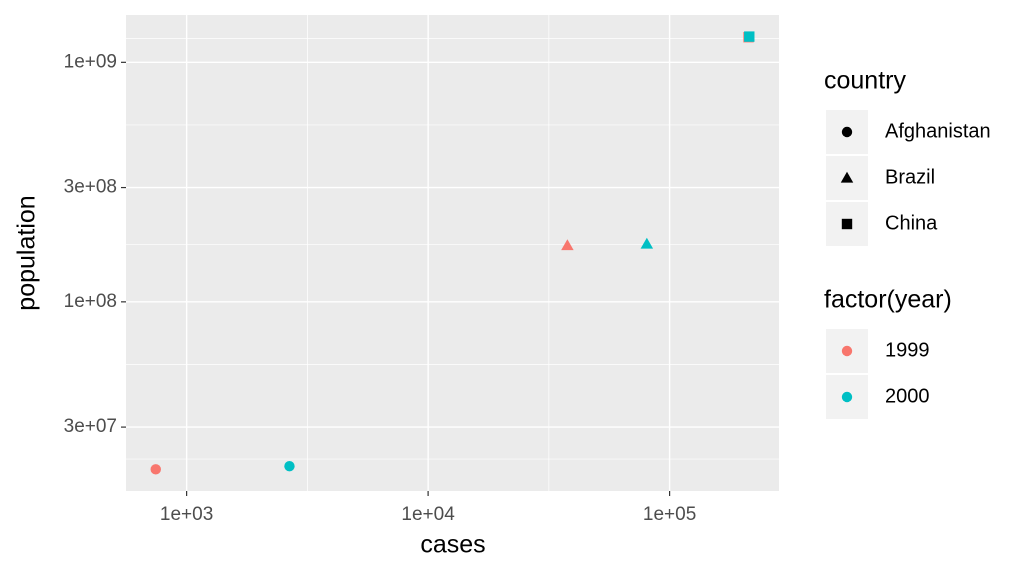  What do you see at coordinates (90, 301) in the screenshot?
I see `y-tick-label: 1e+08` at bounding box center [90, 301].